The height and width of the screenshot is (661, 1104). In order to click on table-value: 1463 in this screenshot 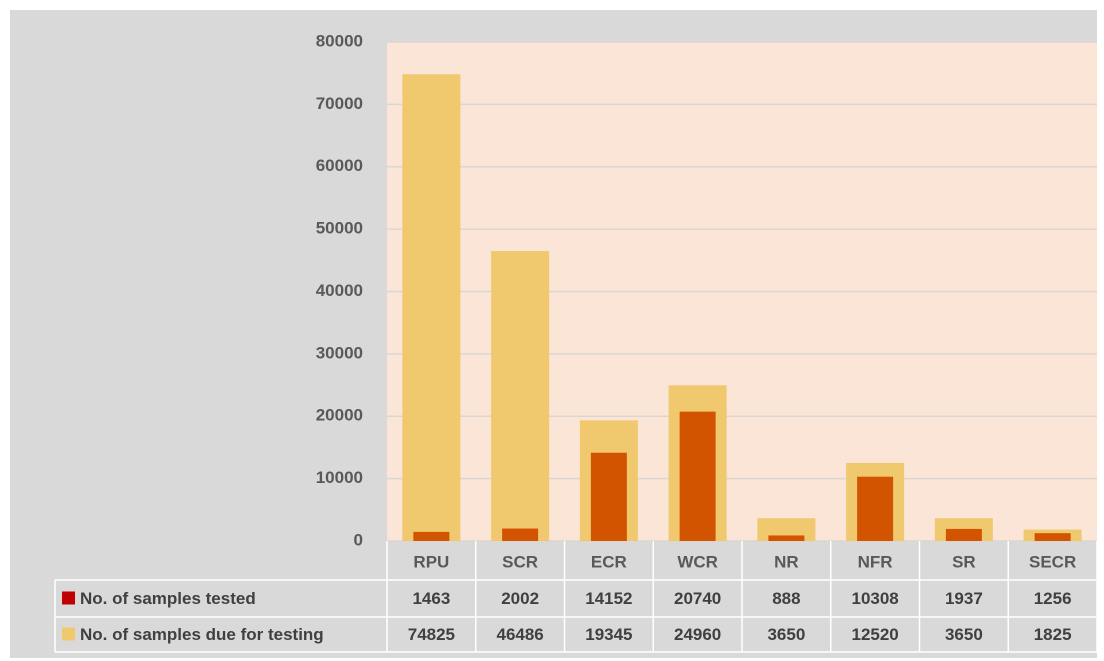, I will do `click(431, 598)`.